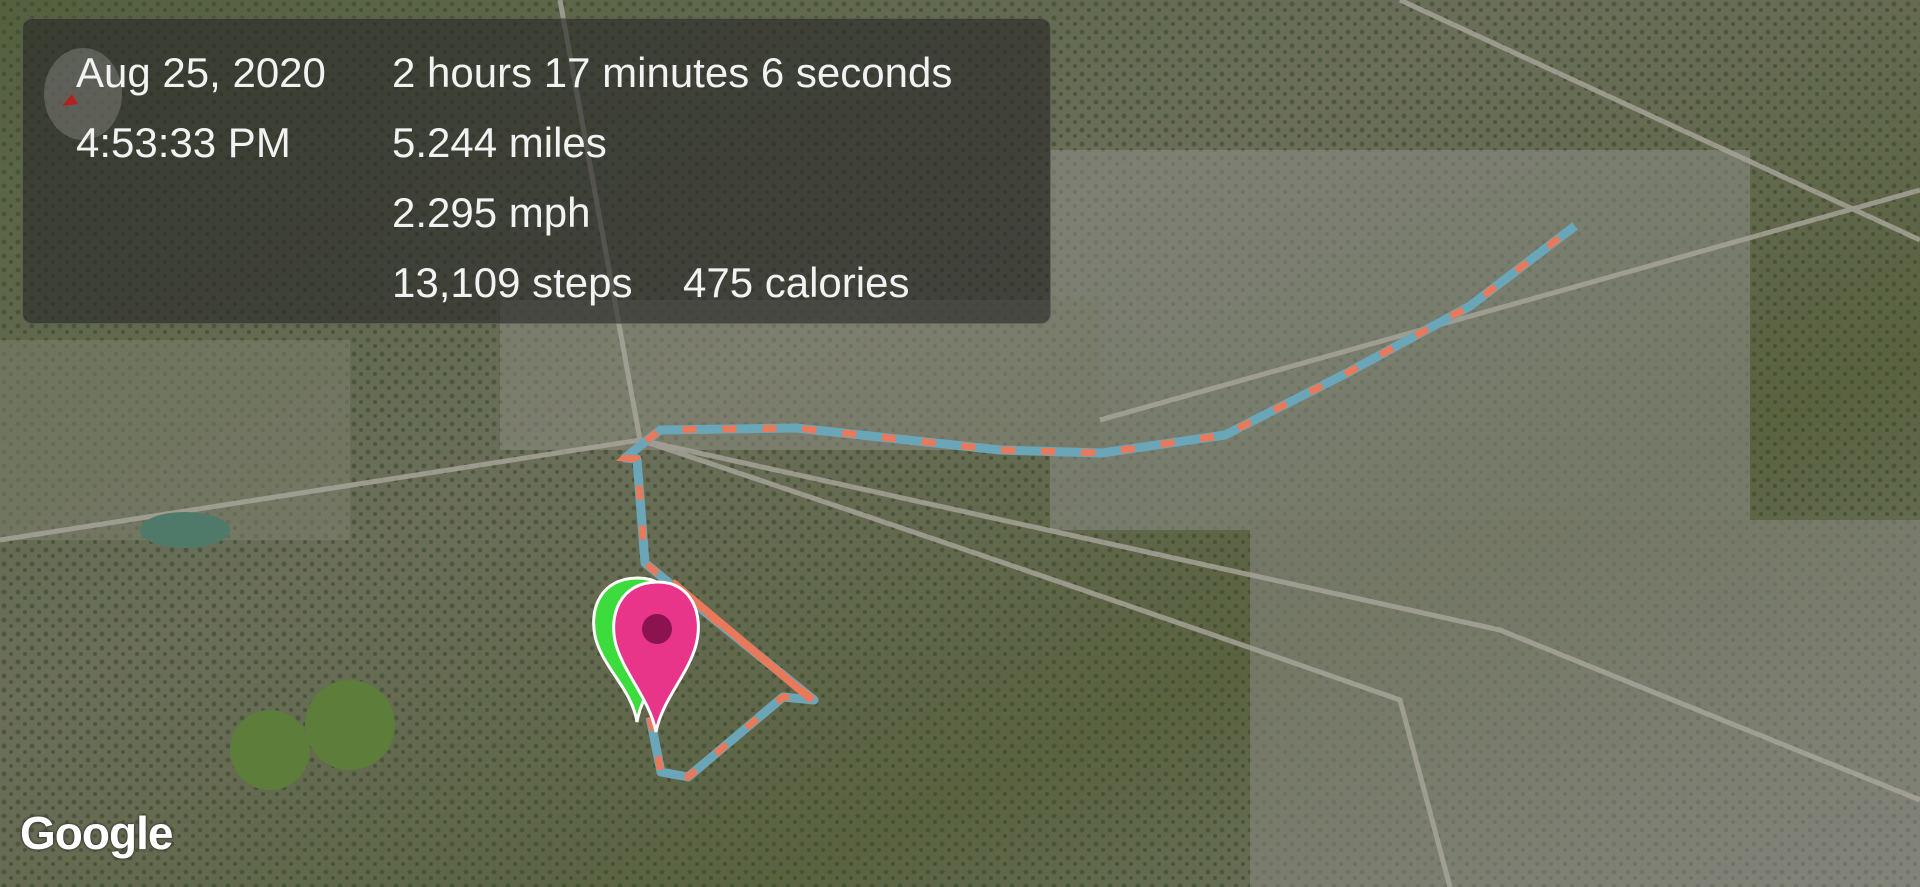 Image resolution: width=1920 pixels, height=887 pixels. What do you see at coordinates (499, 142) in the screenshot?
I see `distance-label: 5.244 miles` at bounding box center [499, 142].